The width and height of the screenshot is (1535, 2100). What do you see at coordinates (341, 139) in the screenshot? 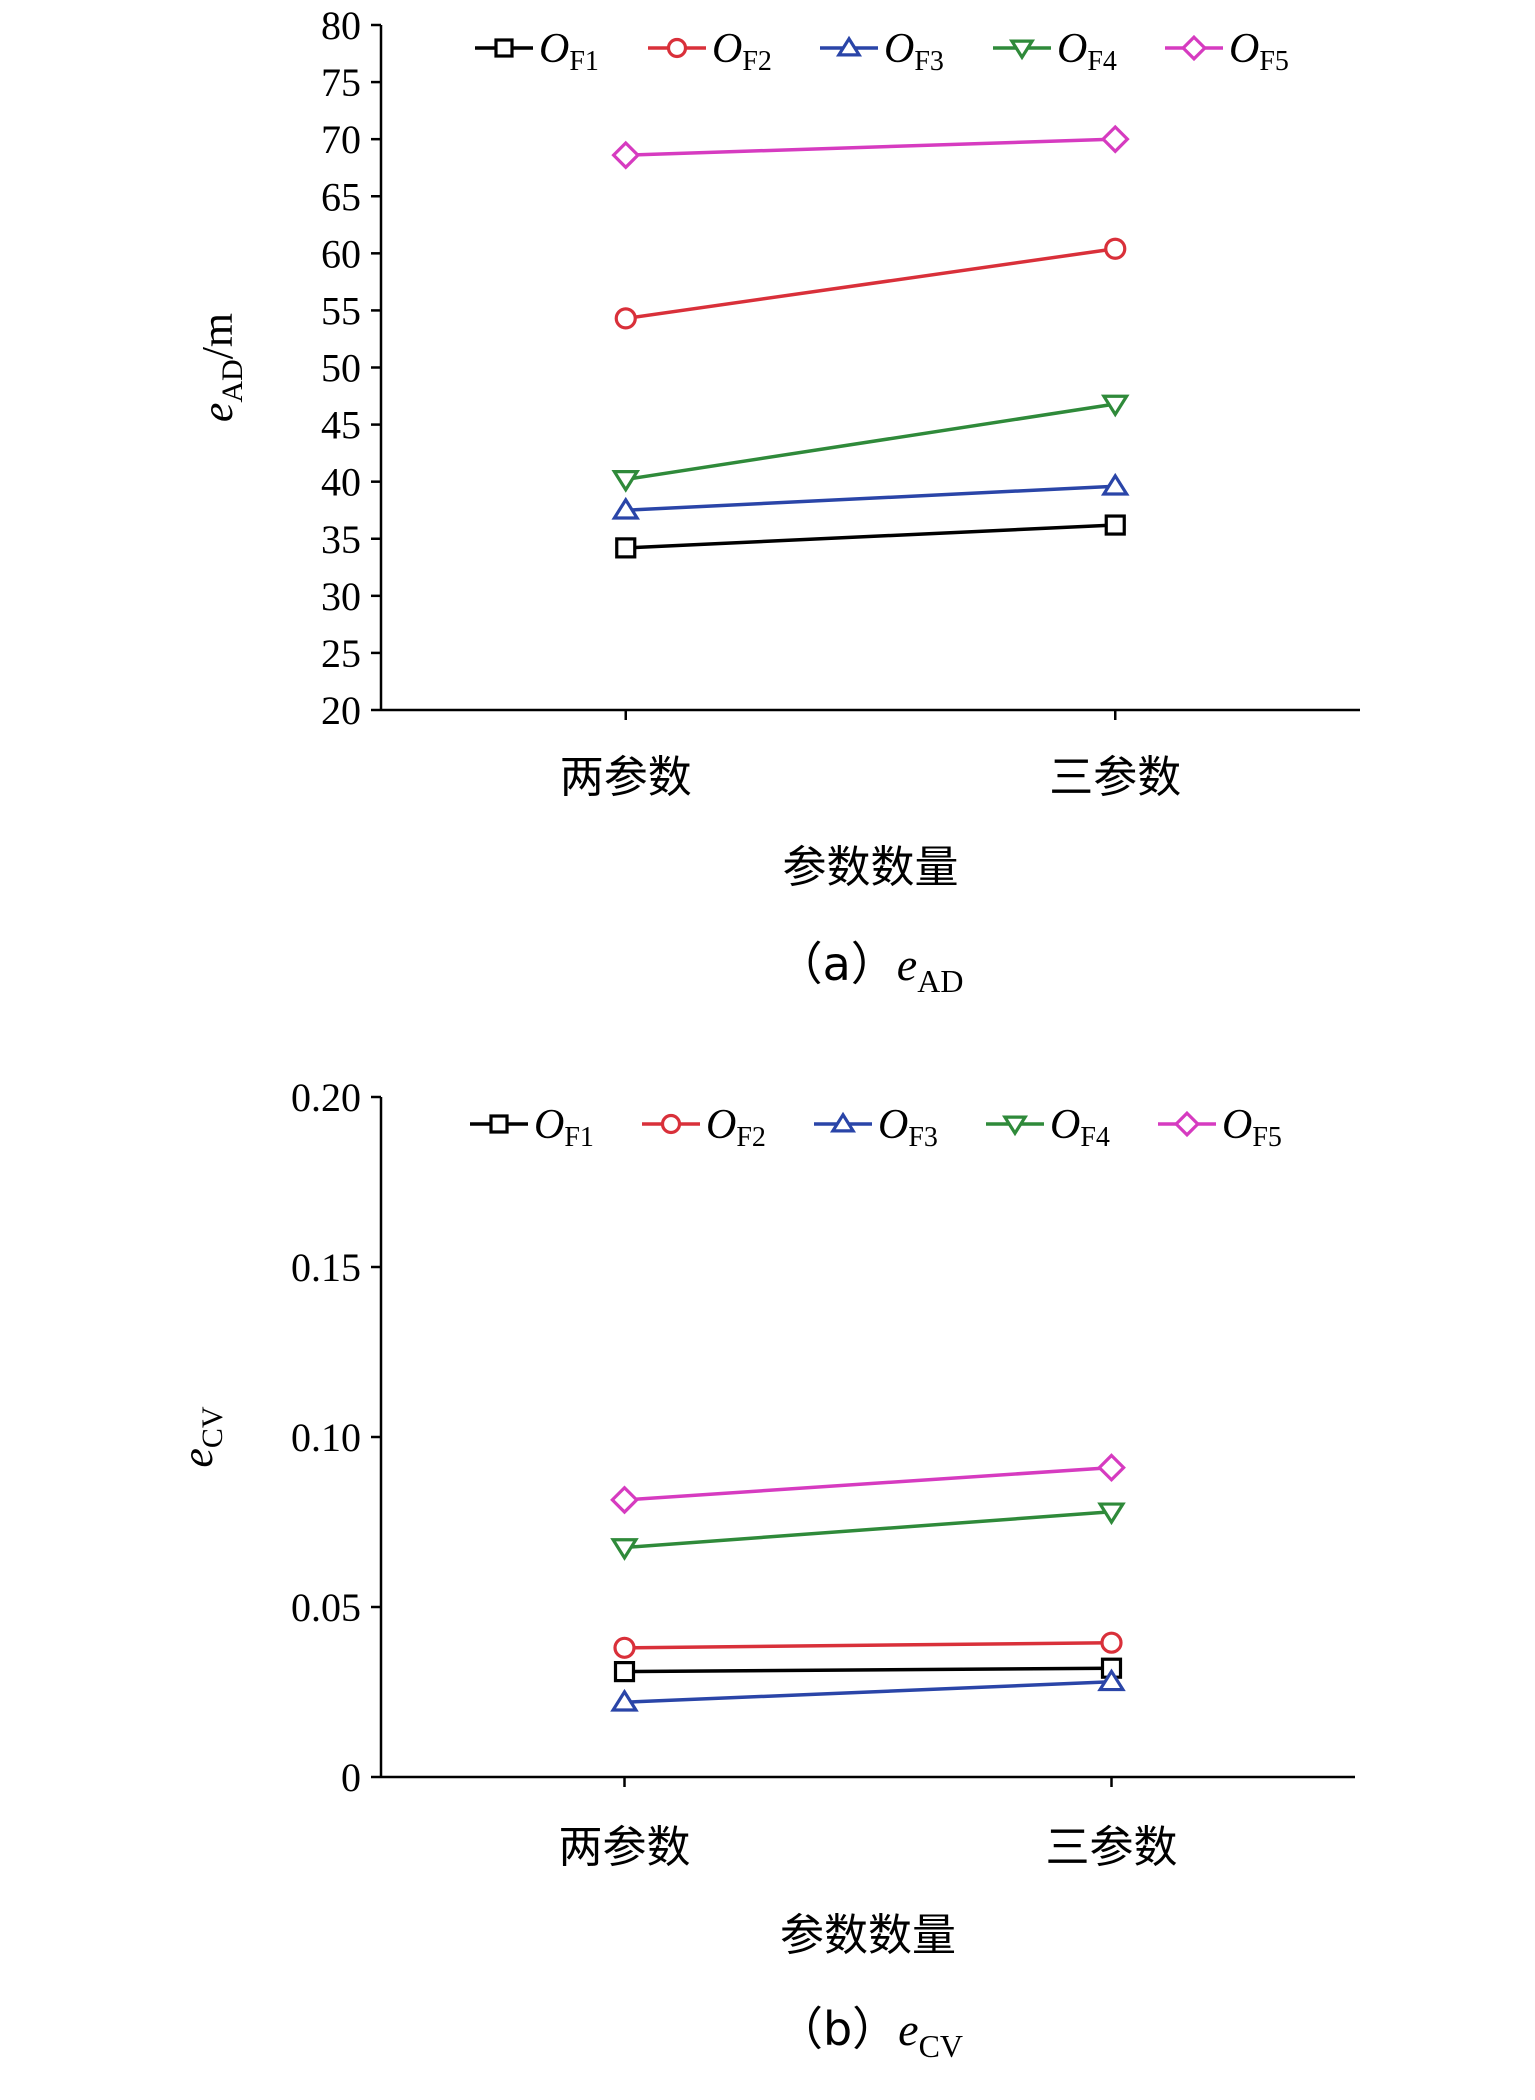
I see `y-tick-label: 70` at bounding box center [341, 139].